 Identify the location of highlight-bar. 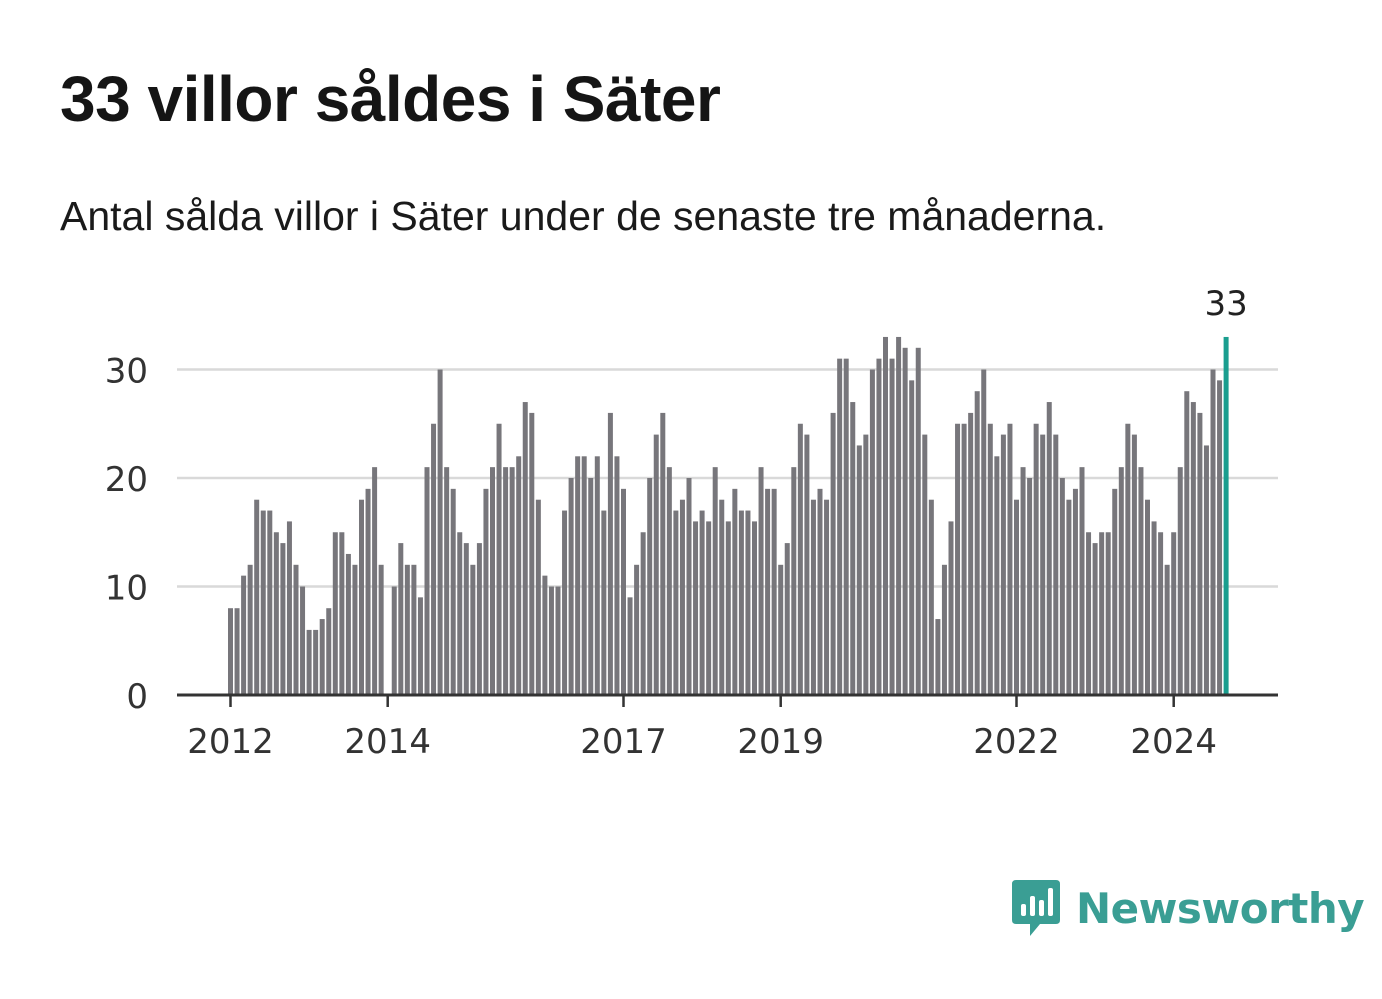
(1226, 515).